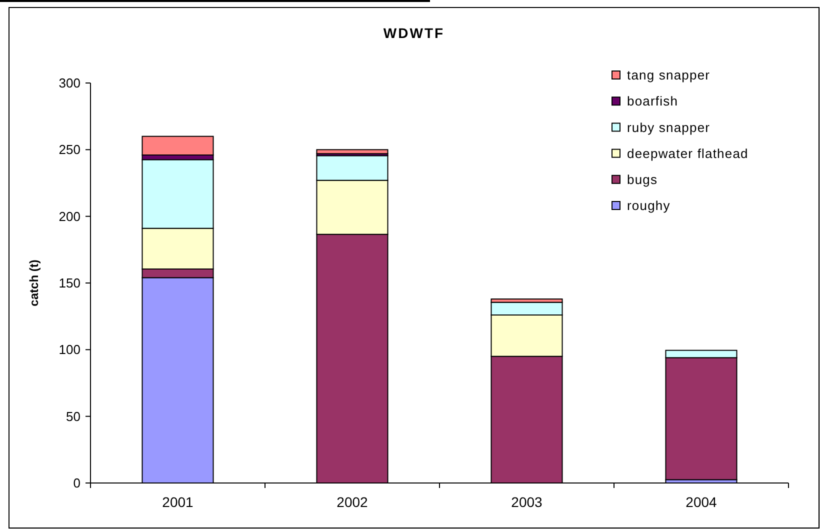 Image resolution: width=820 pixels, height=529 pixels. What do you see at coordinates (642, 179) in the screenshot?
I see `legend-label: bugs` at bounding box center [642, 179].